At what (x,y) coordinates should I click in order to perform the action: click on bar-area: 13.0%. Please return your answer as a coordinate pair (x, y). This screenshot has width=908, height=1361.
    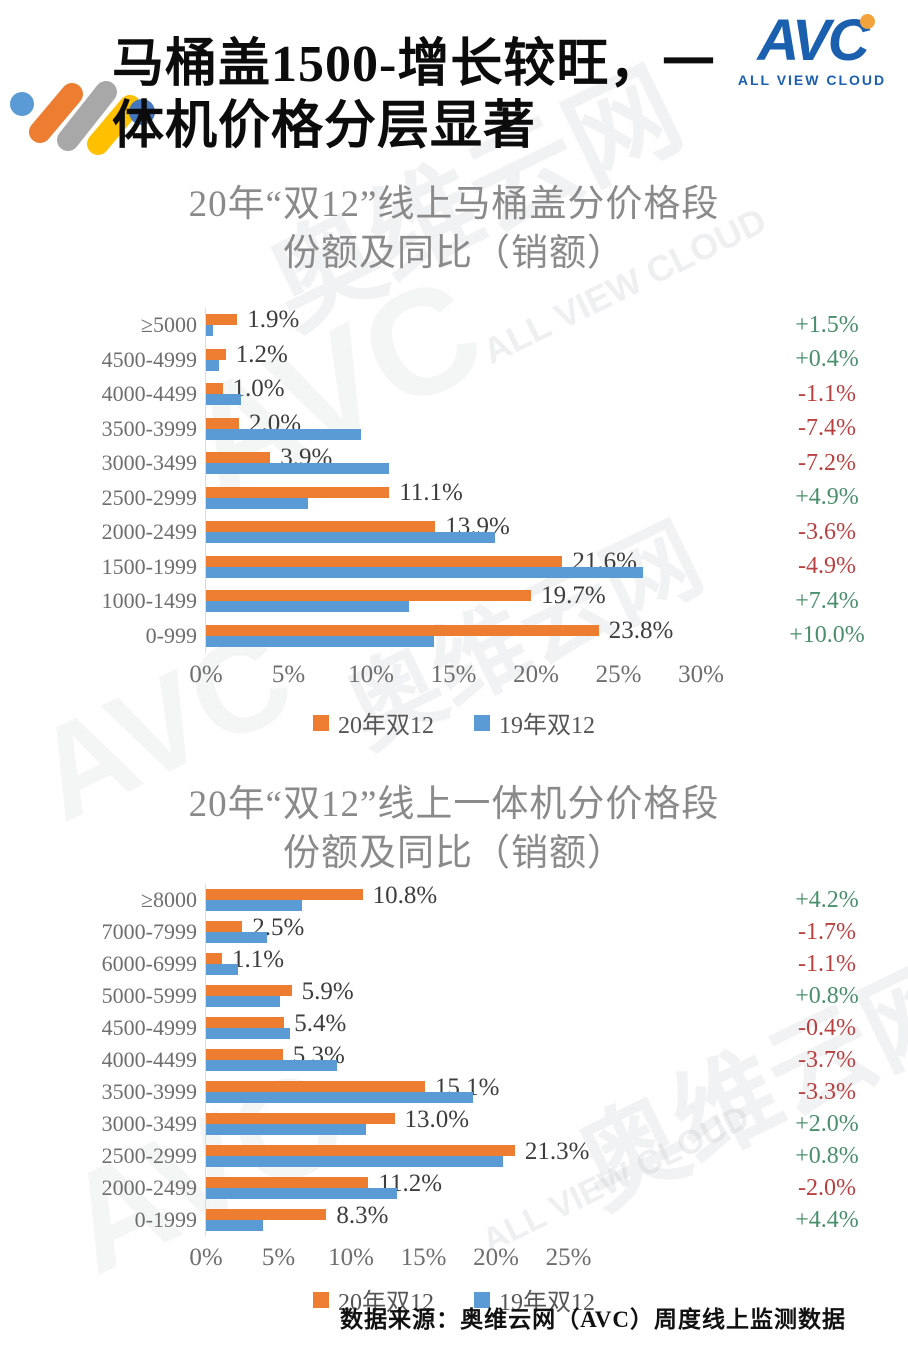
    Looking at the image, I should click on (475, 1123).